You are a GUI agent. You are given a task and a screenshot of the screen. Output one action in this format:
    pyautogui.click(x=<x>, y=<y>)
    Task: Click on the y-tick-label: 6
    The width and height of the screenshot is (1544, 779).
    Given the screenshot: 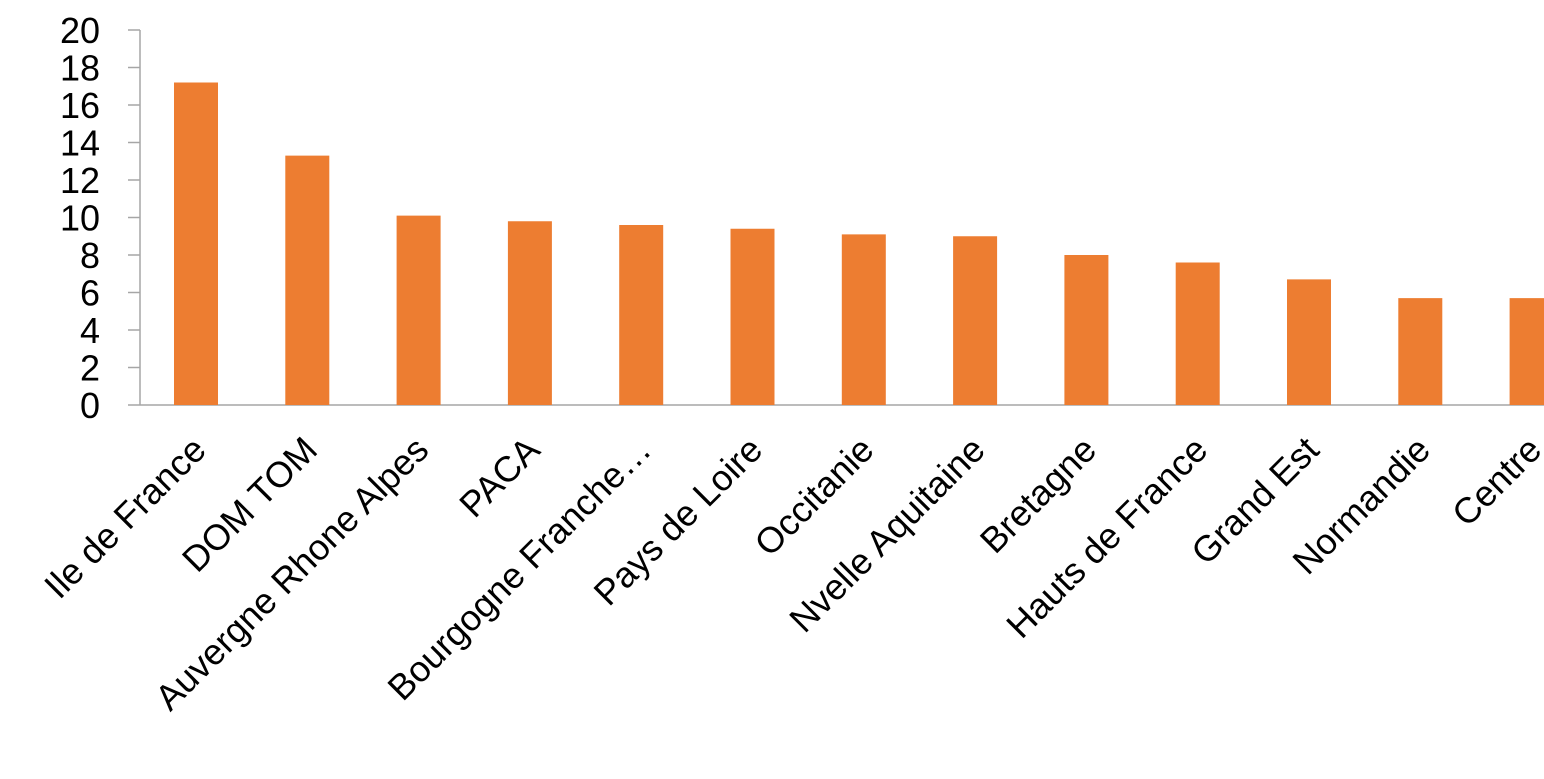 What is the action you would take?
    pyautogui.click(x=90, y=293)
    